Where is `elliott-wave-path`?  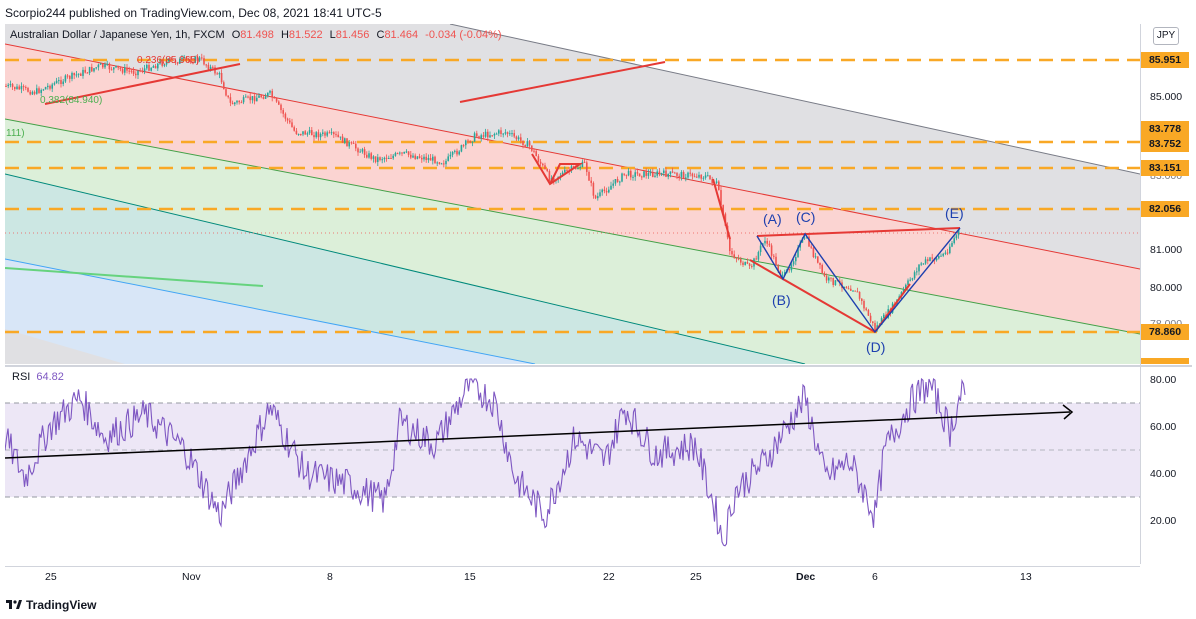 elliott-wave-path is located at coordinates (858, 280).